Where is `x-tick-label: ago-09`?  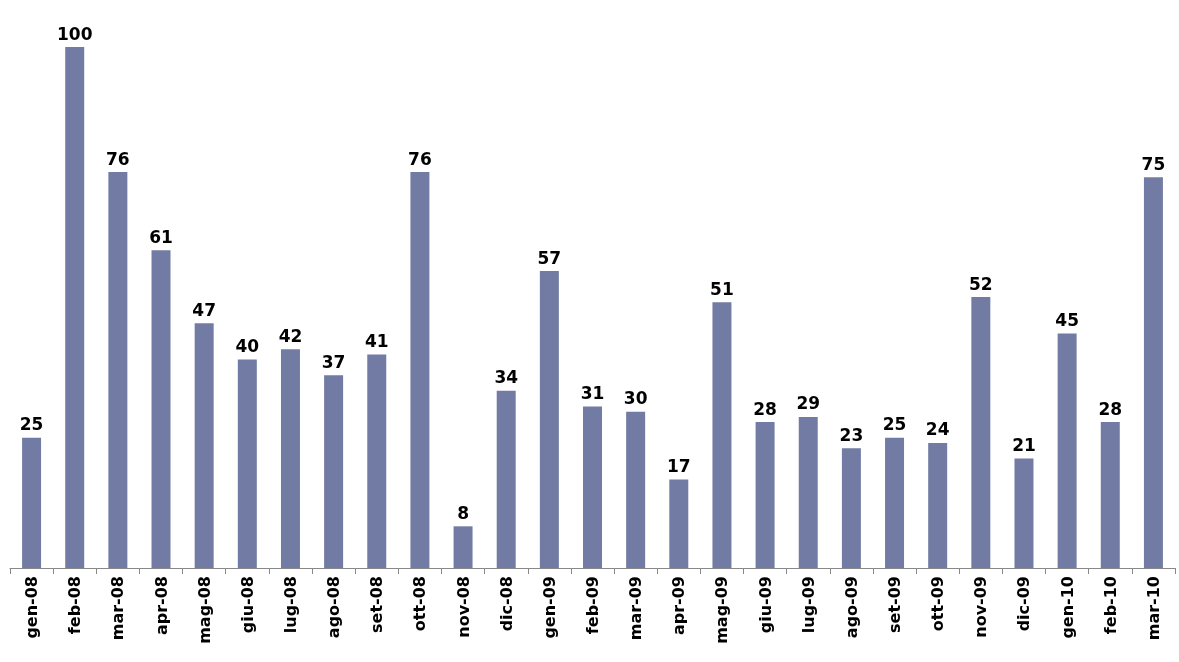 x-tick-label: ago-09 is located at coordinates (851, 607).